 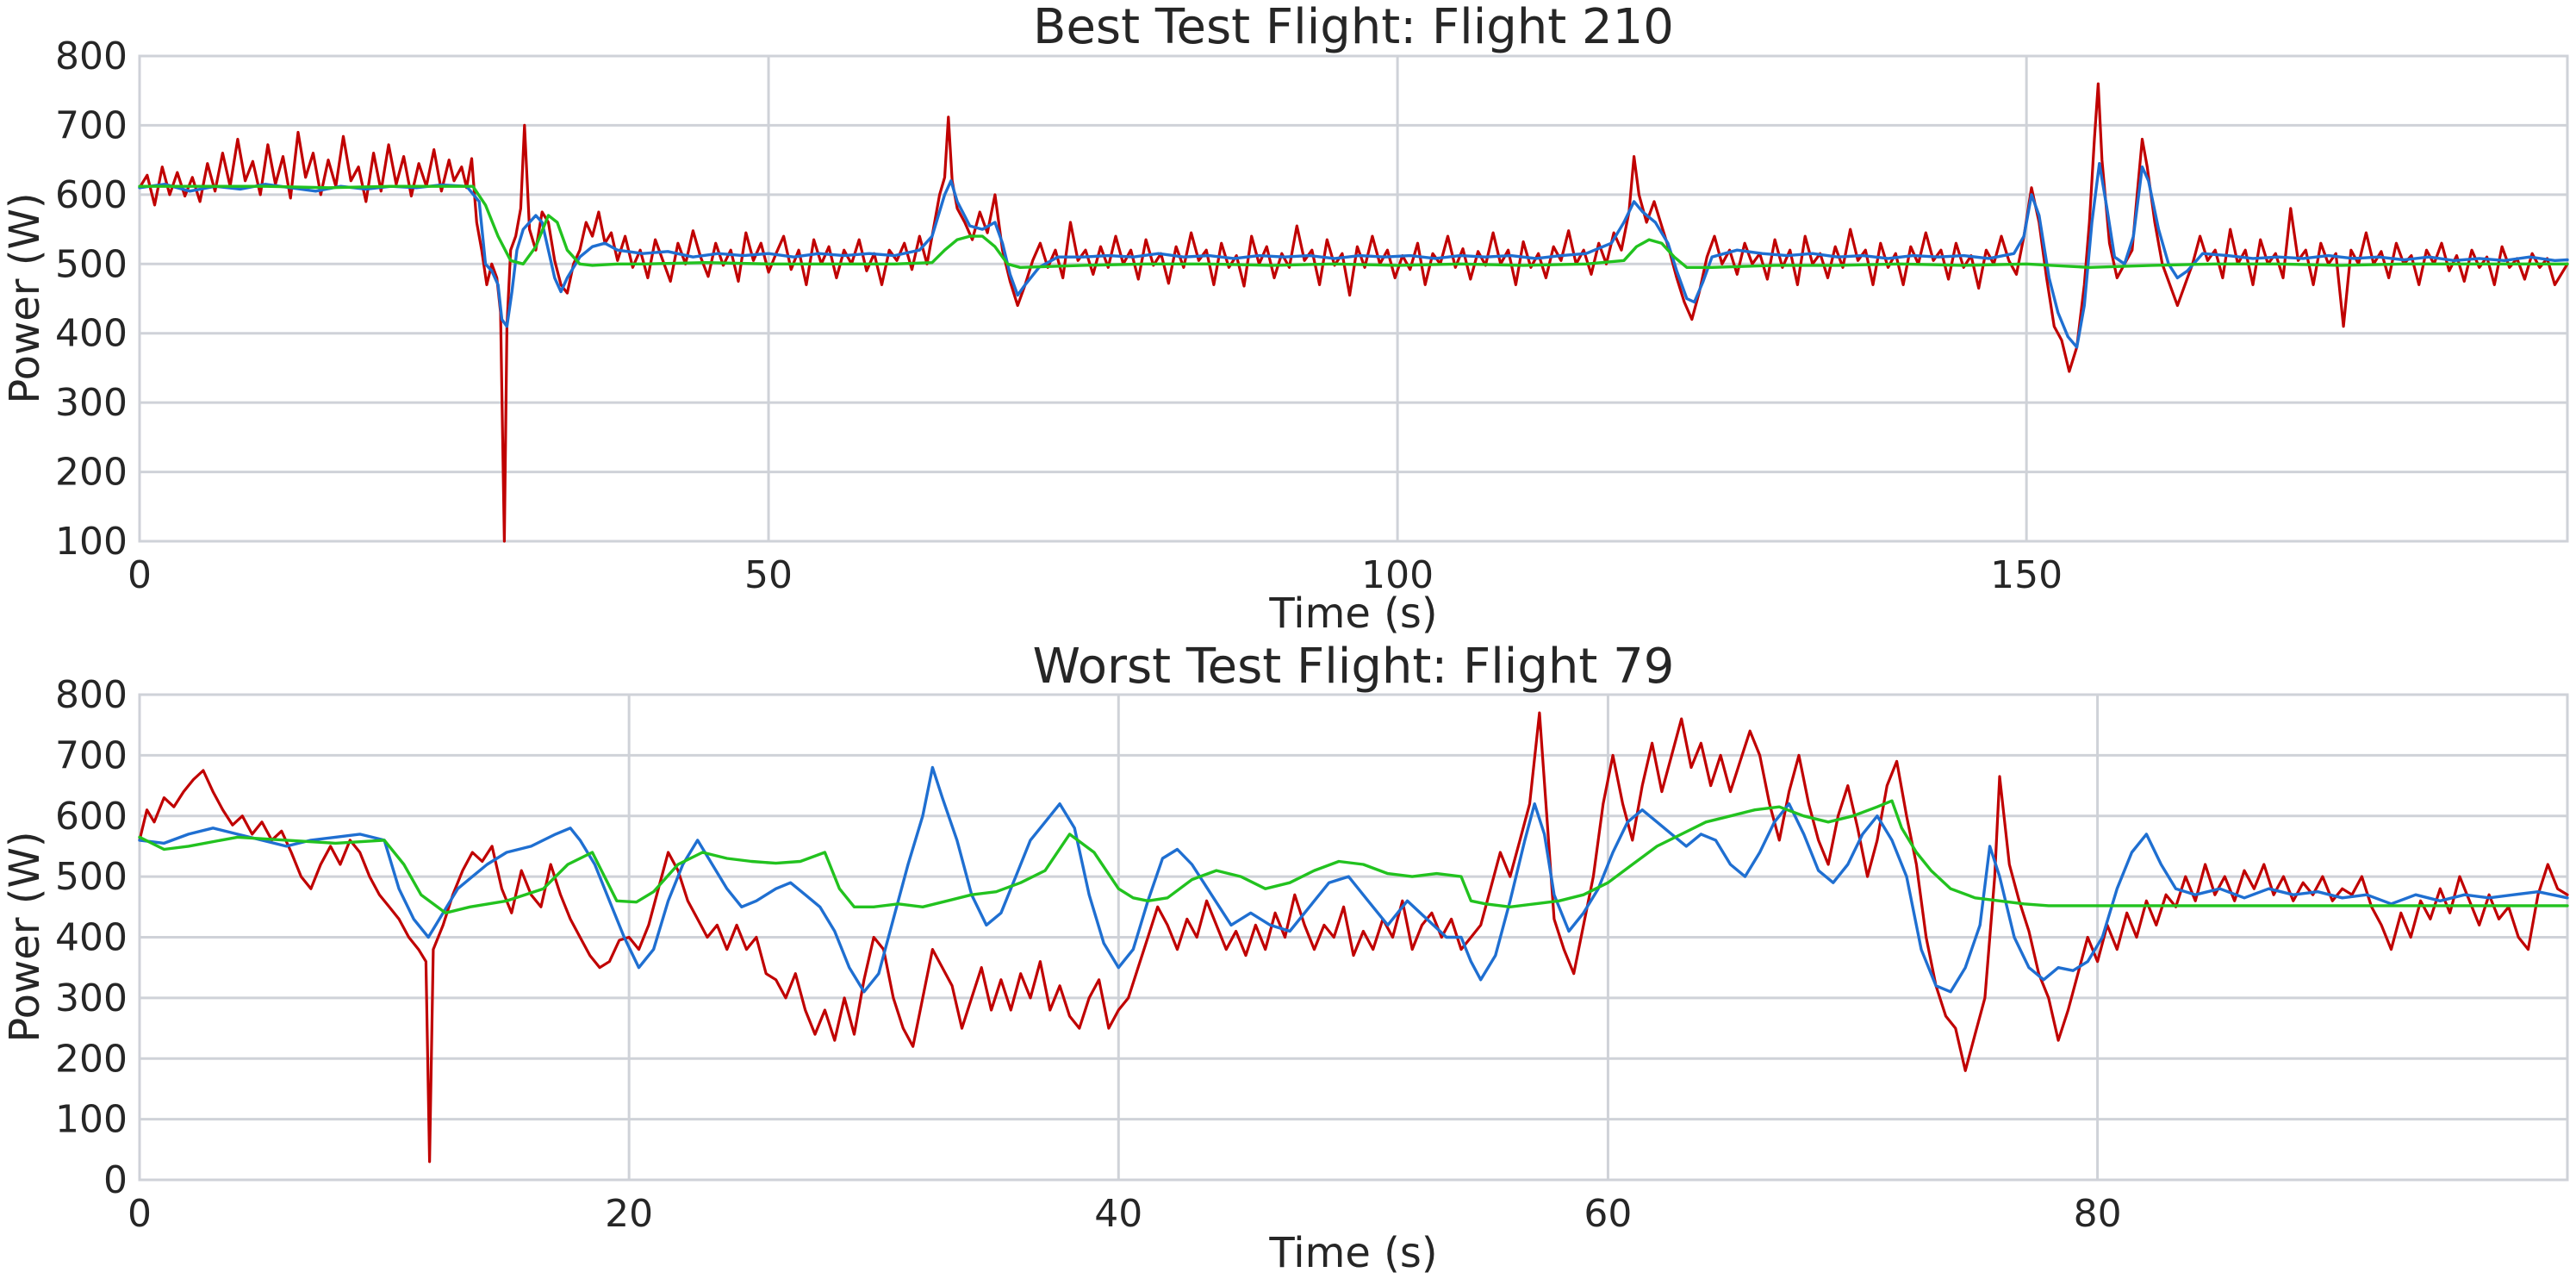 I want to click on best-flight-xtick-label: 50, so click(x=769, y=575).